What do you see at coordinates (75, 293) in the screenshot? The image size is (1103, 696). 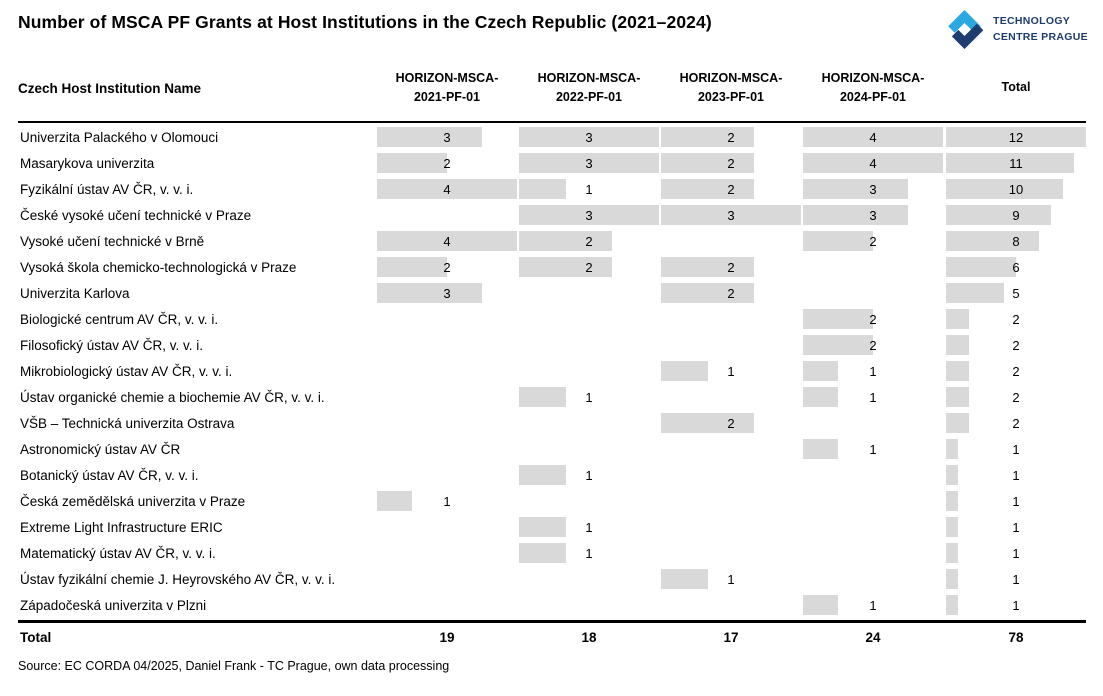 I see `institution-name: Univerzita Karlova` at bounding box center [75, 293].